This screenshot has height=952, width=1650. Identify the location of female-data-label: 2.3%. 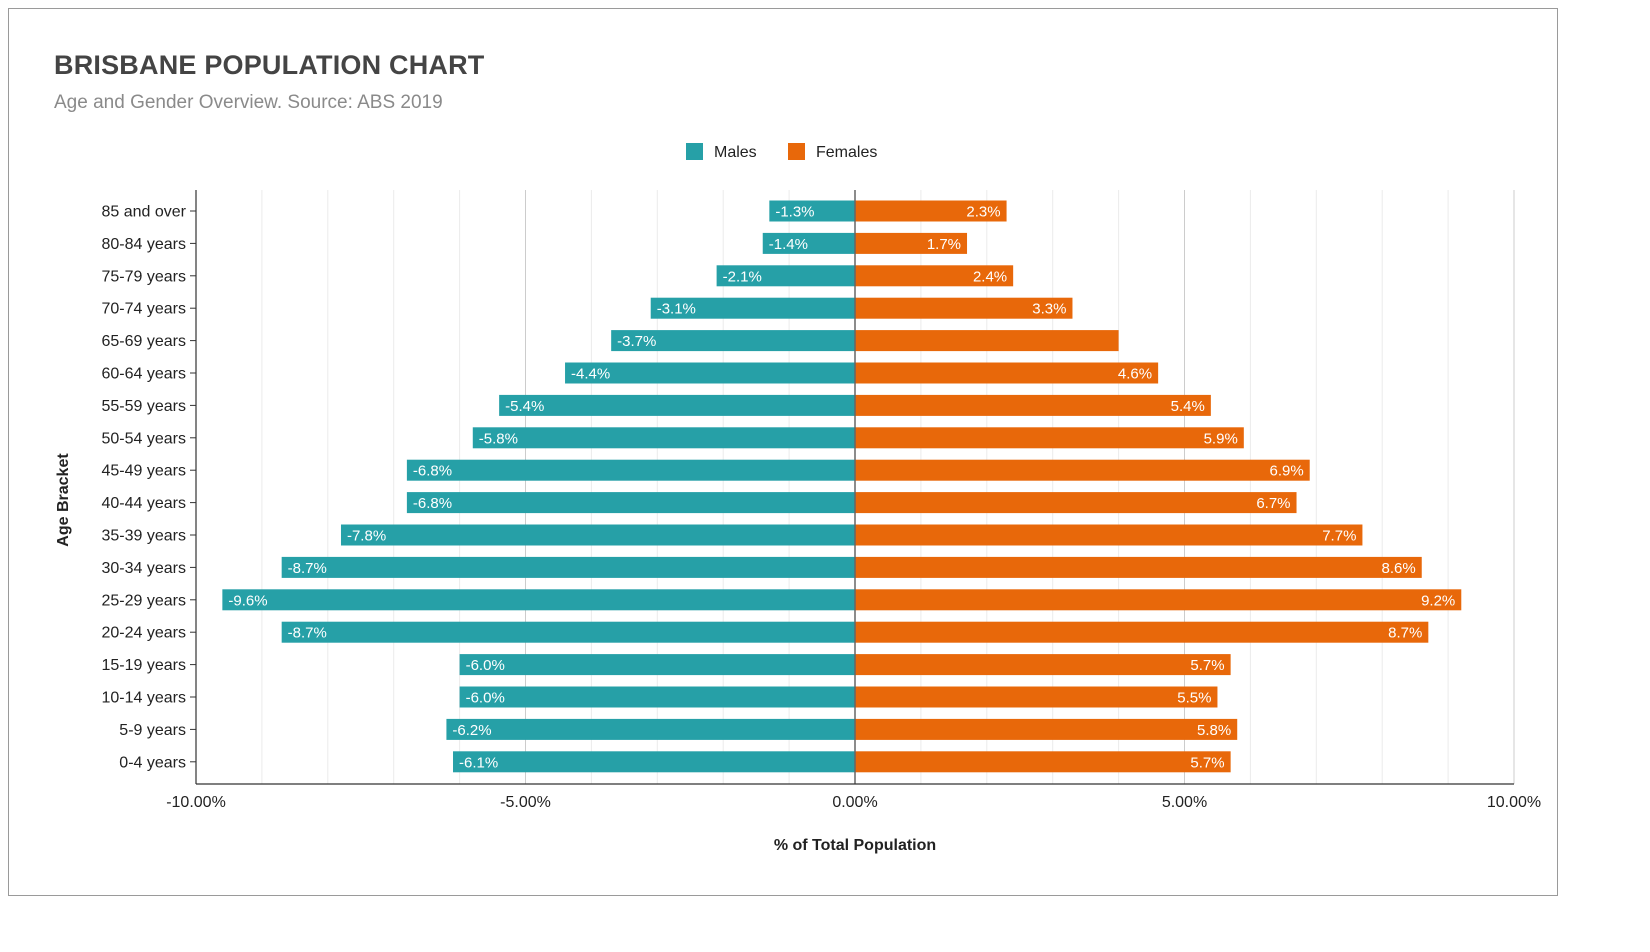
(983, 212).